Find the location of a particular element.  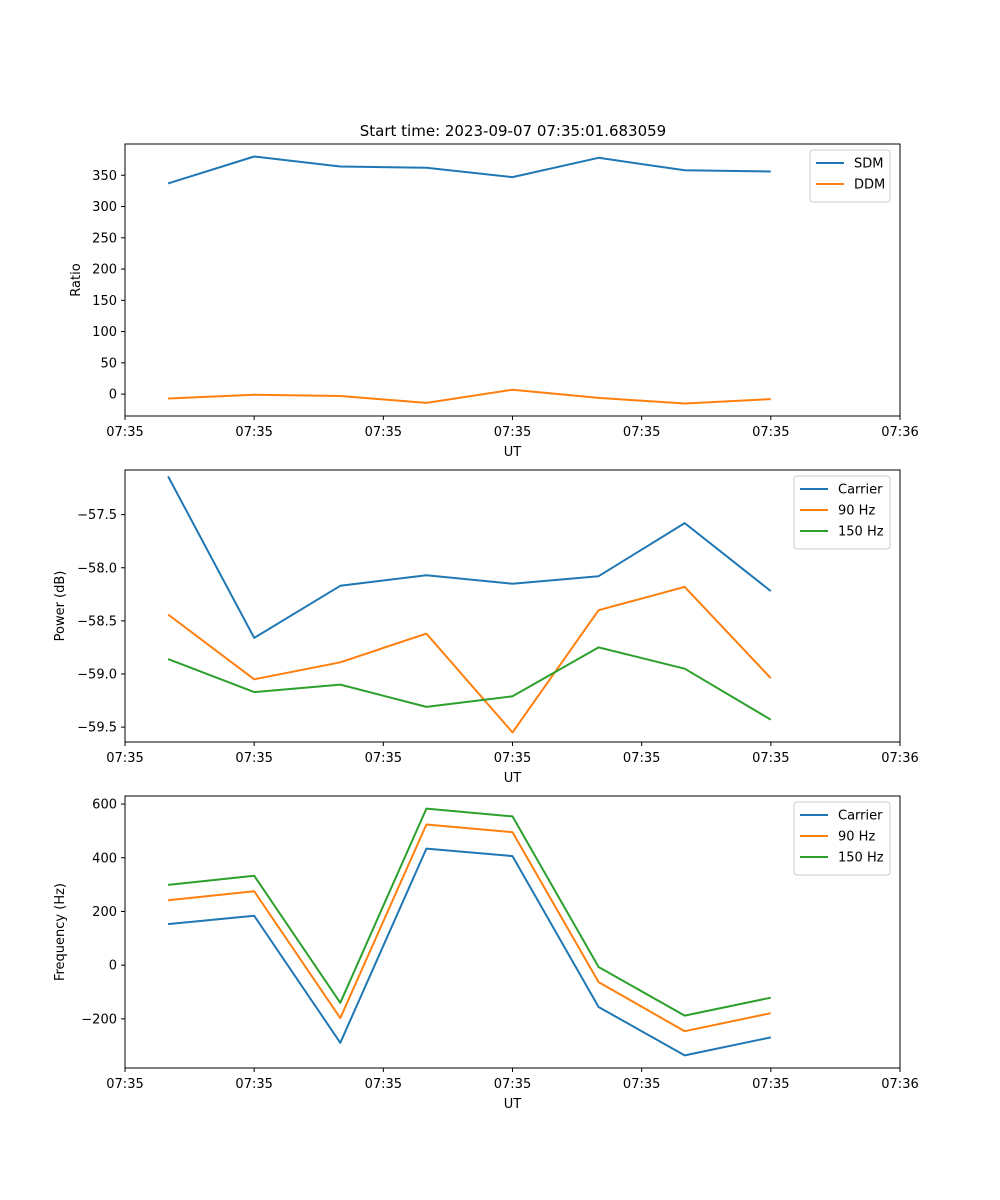

y-tick-label: 300 is located at coordinates (104, 207).